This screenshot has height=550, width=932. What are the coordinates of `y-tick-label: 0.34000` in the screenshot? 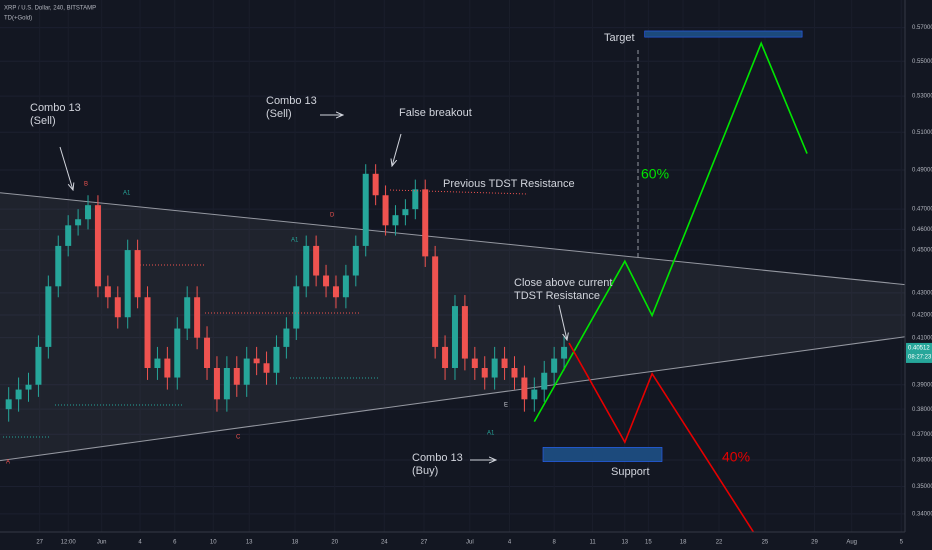 It's located at (922, 514).